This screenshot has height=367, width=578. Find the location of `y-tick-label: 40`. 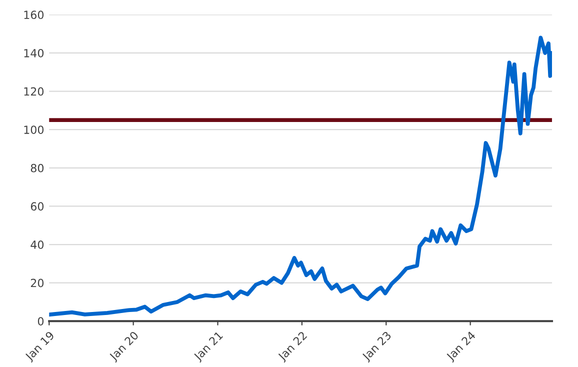

y-tick-label: 40 is located at coordinates (37, 244).